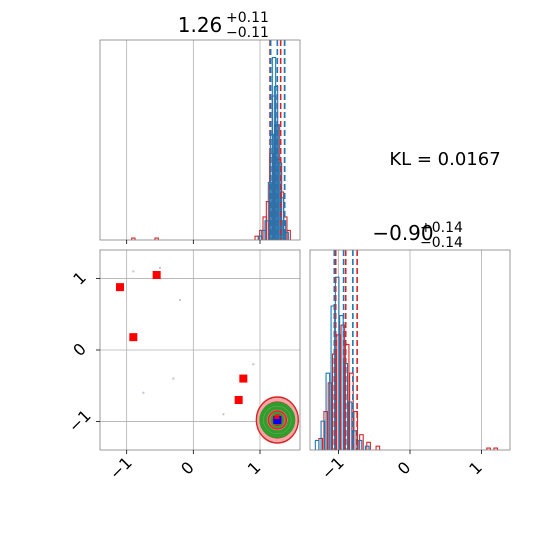 The image size is (550, 550). What do you see at coordinates (444, 159) in the screenshot?
I see `kl-label: KL = 0.0167` at bounding box center [444, 159].